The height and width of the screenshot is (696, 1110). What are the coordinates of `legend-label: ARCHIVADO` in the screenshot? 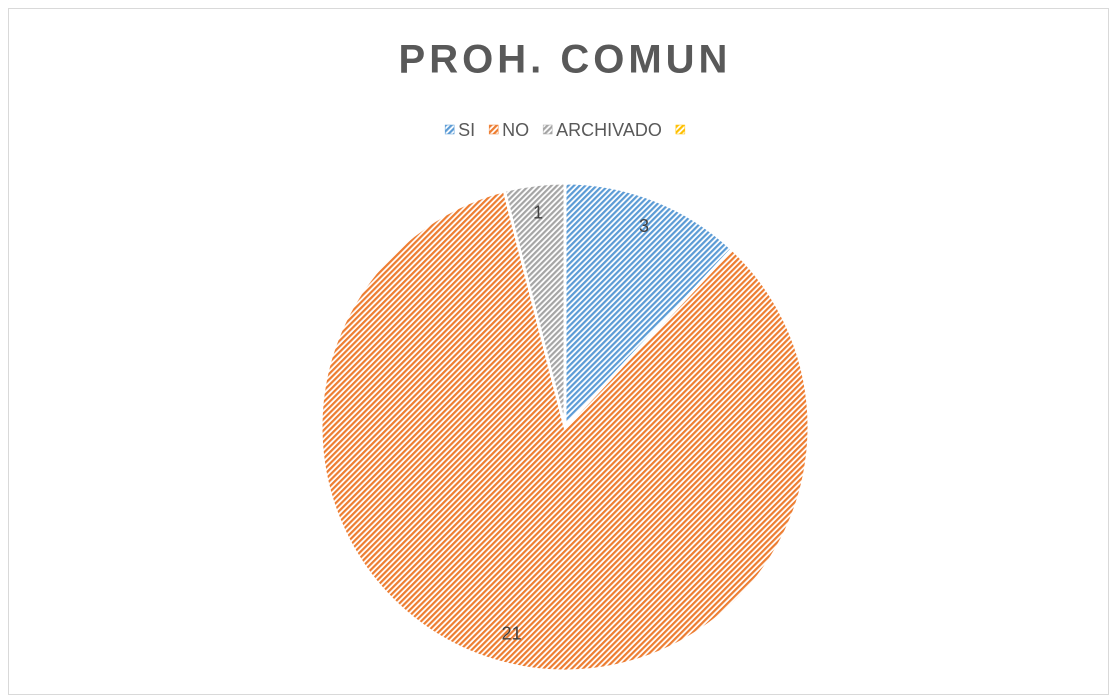 It's located at (609, 130).